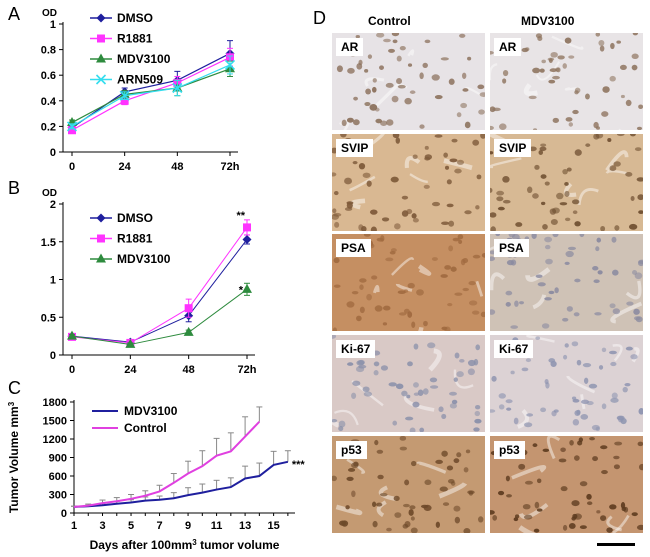  What do you see at coordinates (135, 218) in the screenshot?
I see `chart-b-legend-label: DMSO` at bounding box center [135, 218].